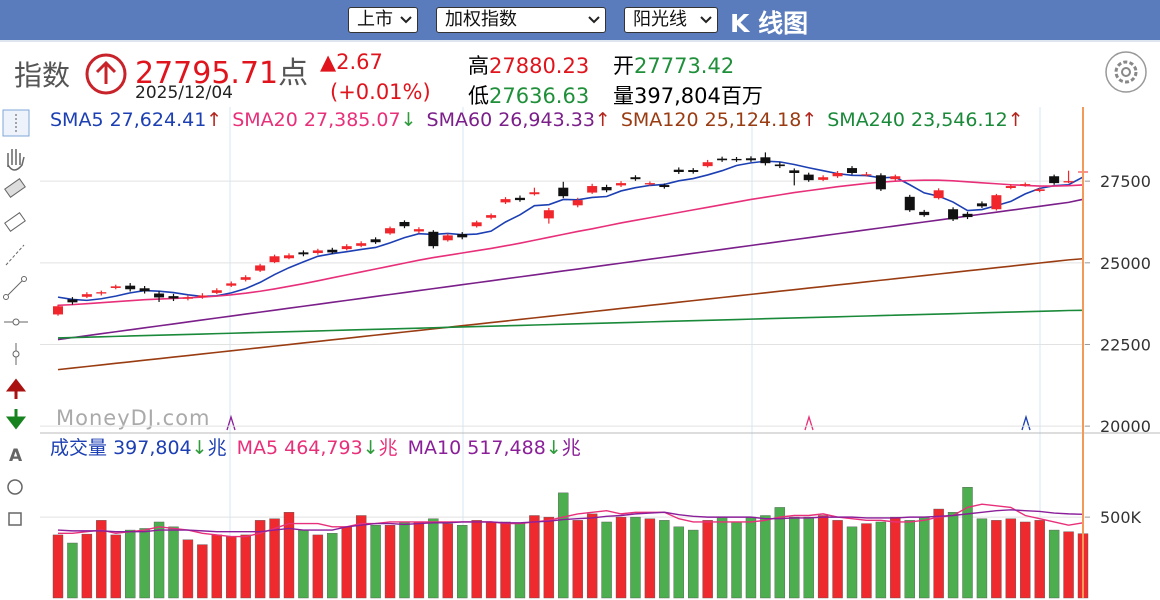 The height and width of the screenshot is (600, 1160). What do you see at coordinates (677, 96) in the screenshot?
I see `volume: 397,804` at bounding box center [677, 96].